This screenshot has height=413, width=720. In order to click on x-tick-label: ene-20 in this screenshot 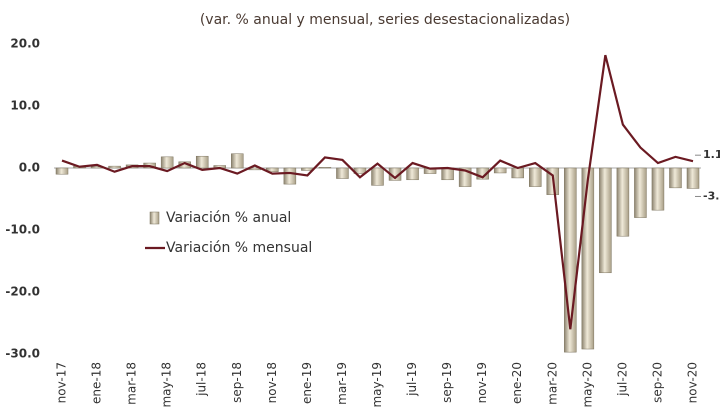, I will do `click(517, 383)`.